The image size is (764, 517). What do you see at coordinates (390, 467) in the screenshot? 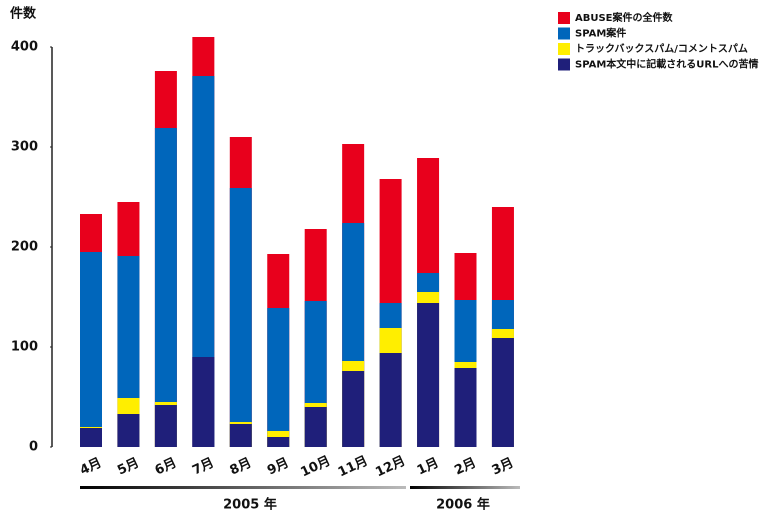
I see `x-tick-label: 12月` at bounding box center [390, 467].